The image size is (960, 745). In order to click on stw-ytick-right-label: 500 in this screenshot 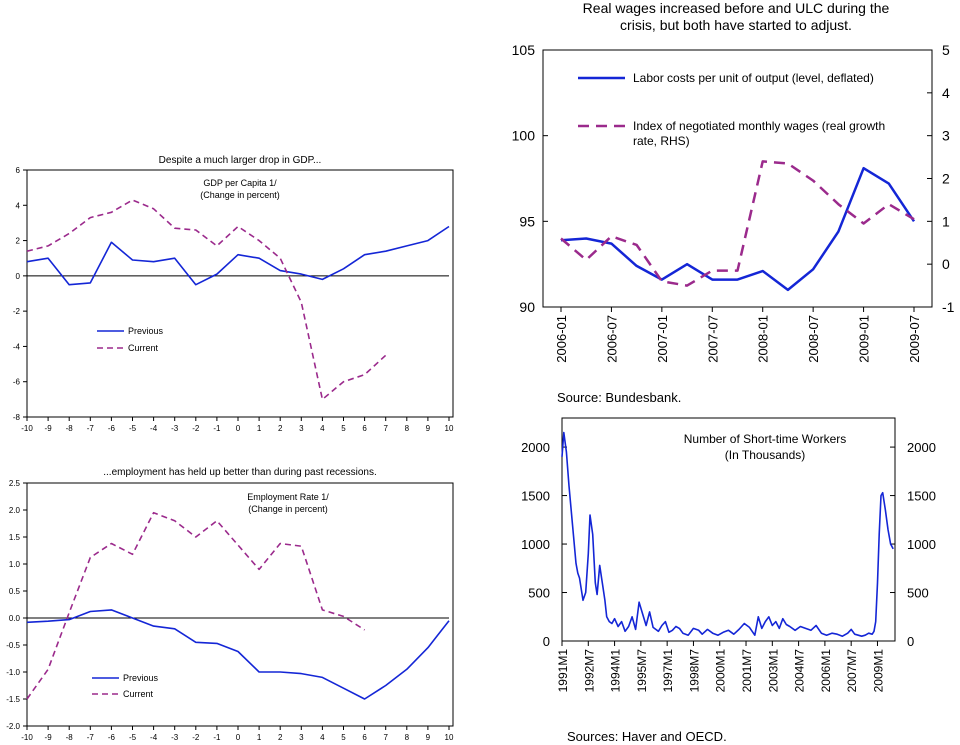, I will do `click(918, 593)`.